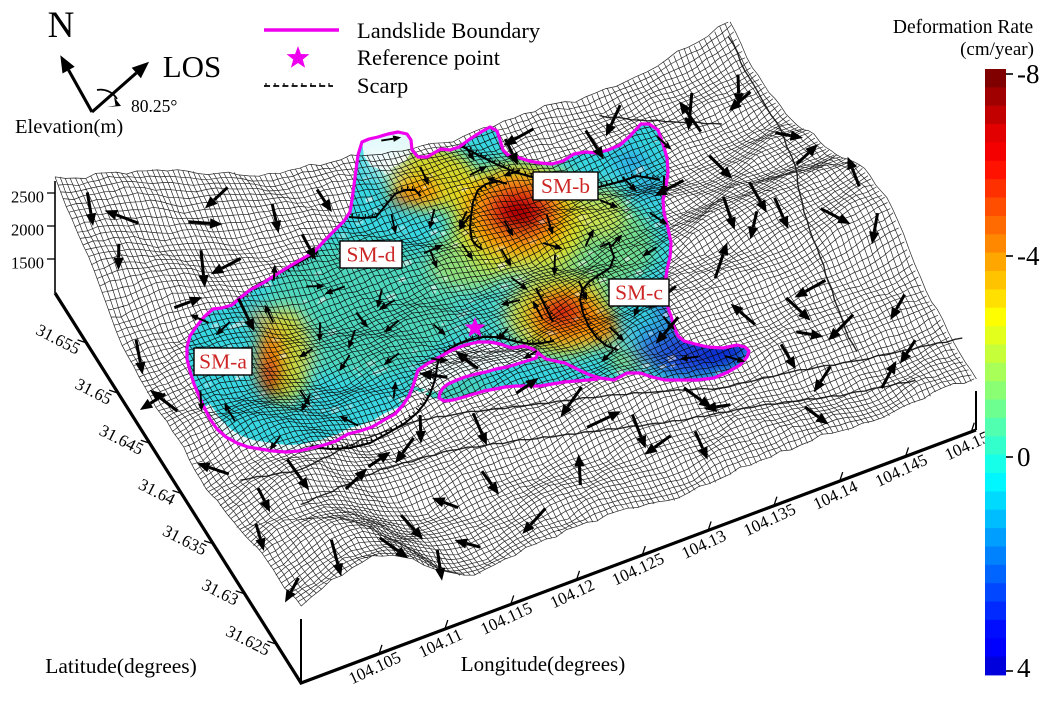 Image resolution: width=1047 pixels, height=705 pixels. Describe the element at coordinates (449, 30) in the screenshot. I see `svg-text: Landslide Boundary` at that location.